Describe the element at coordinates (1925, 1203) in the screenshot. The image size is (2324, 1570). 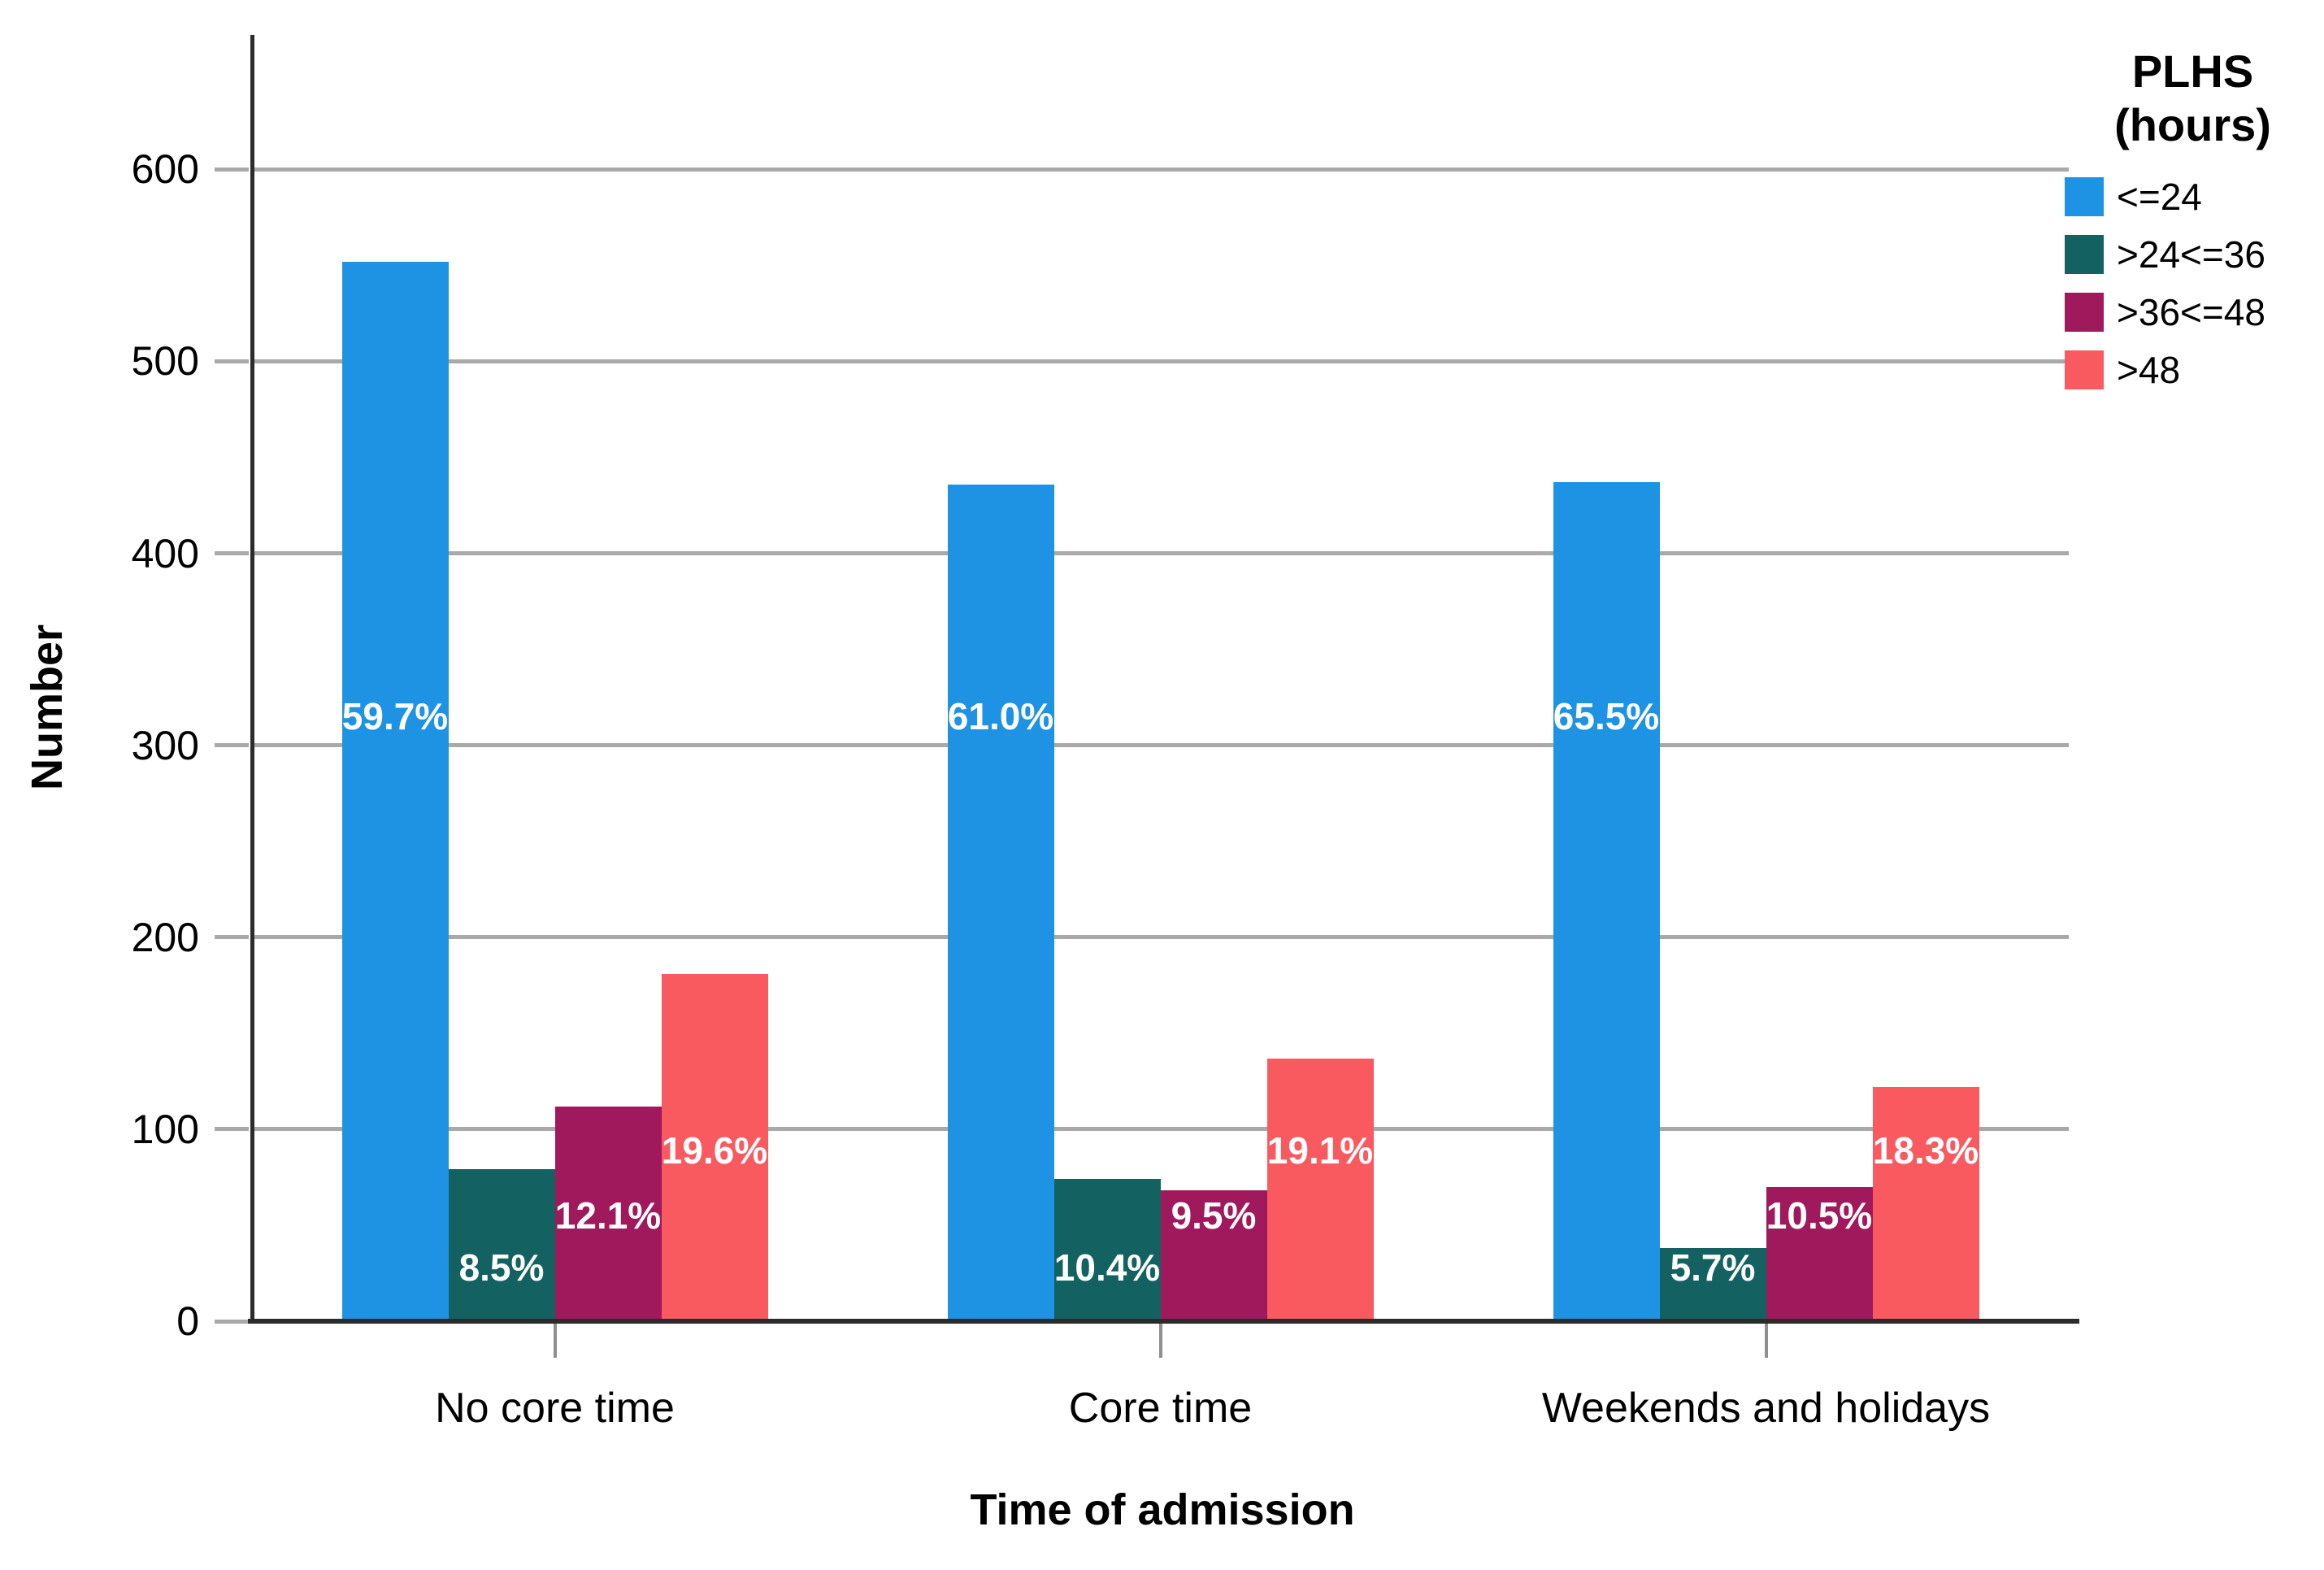
I see `bar->48-weekends-and-holidays` at that location.